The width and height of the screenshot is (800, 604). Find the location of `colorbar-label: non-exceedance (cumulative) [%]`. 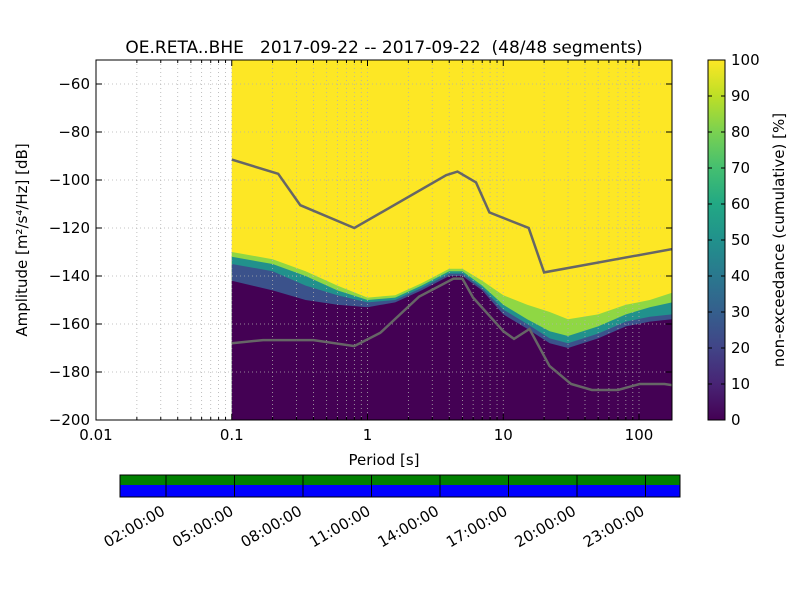

colorbar-label: non-exceedance (cumulative) [%] is located at coordinates (779, 240).